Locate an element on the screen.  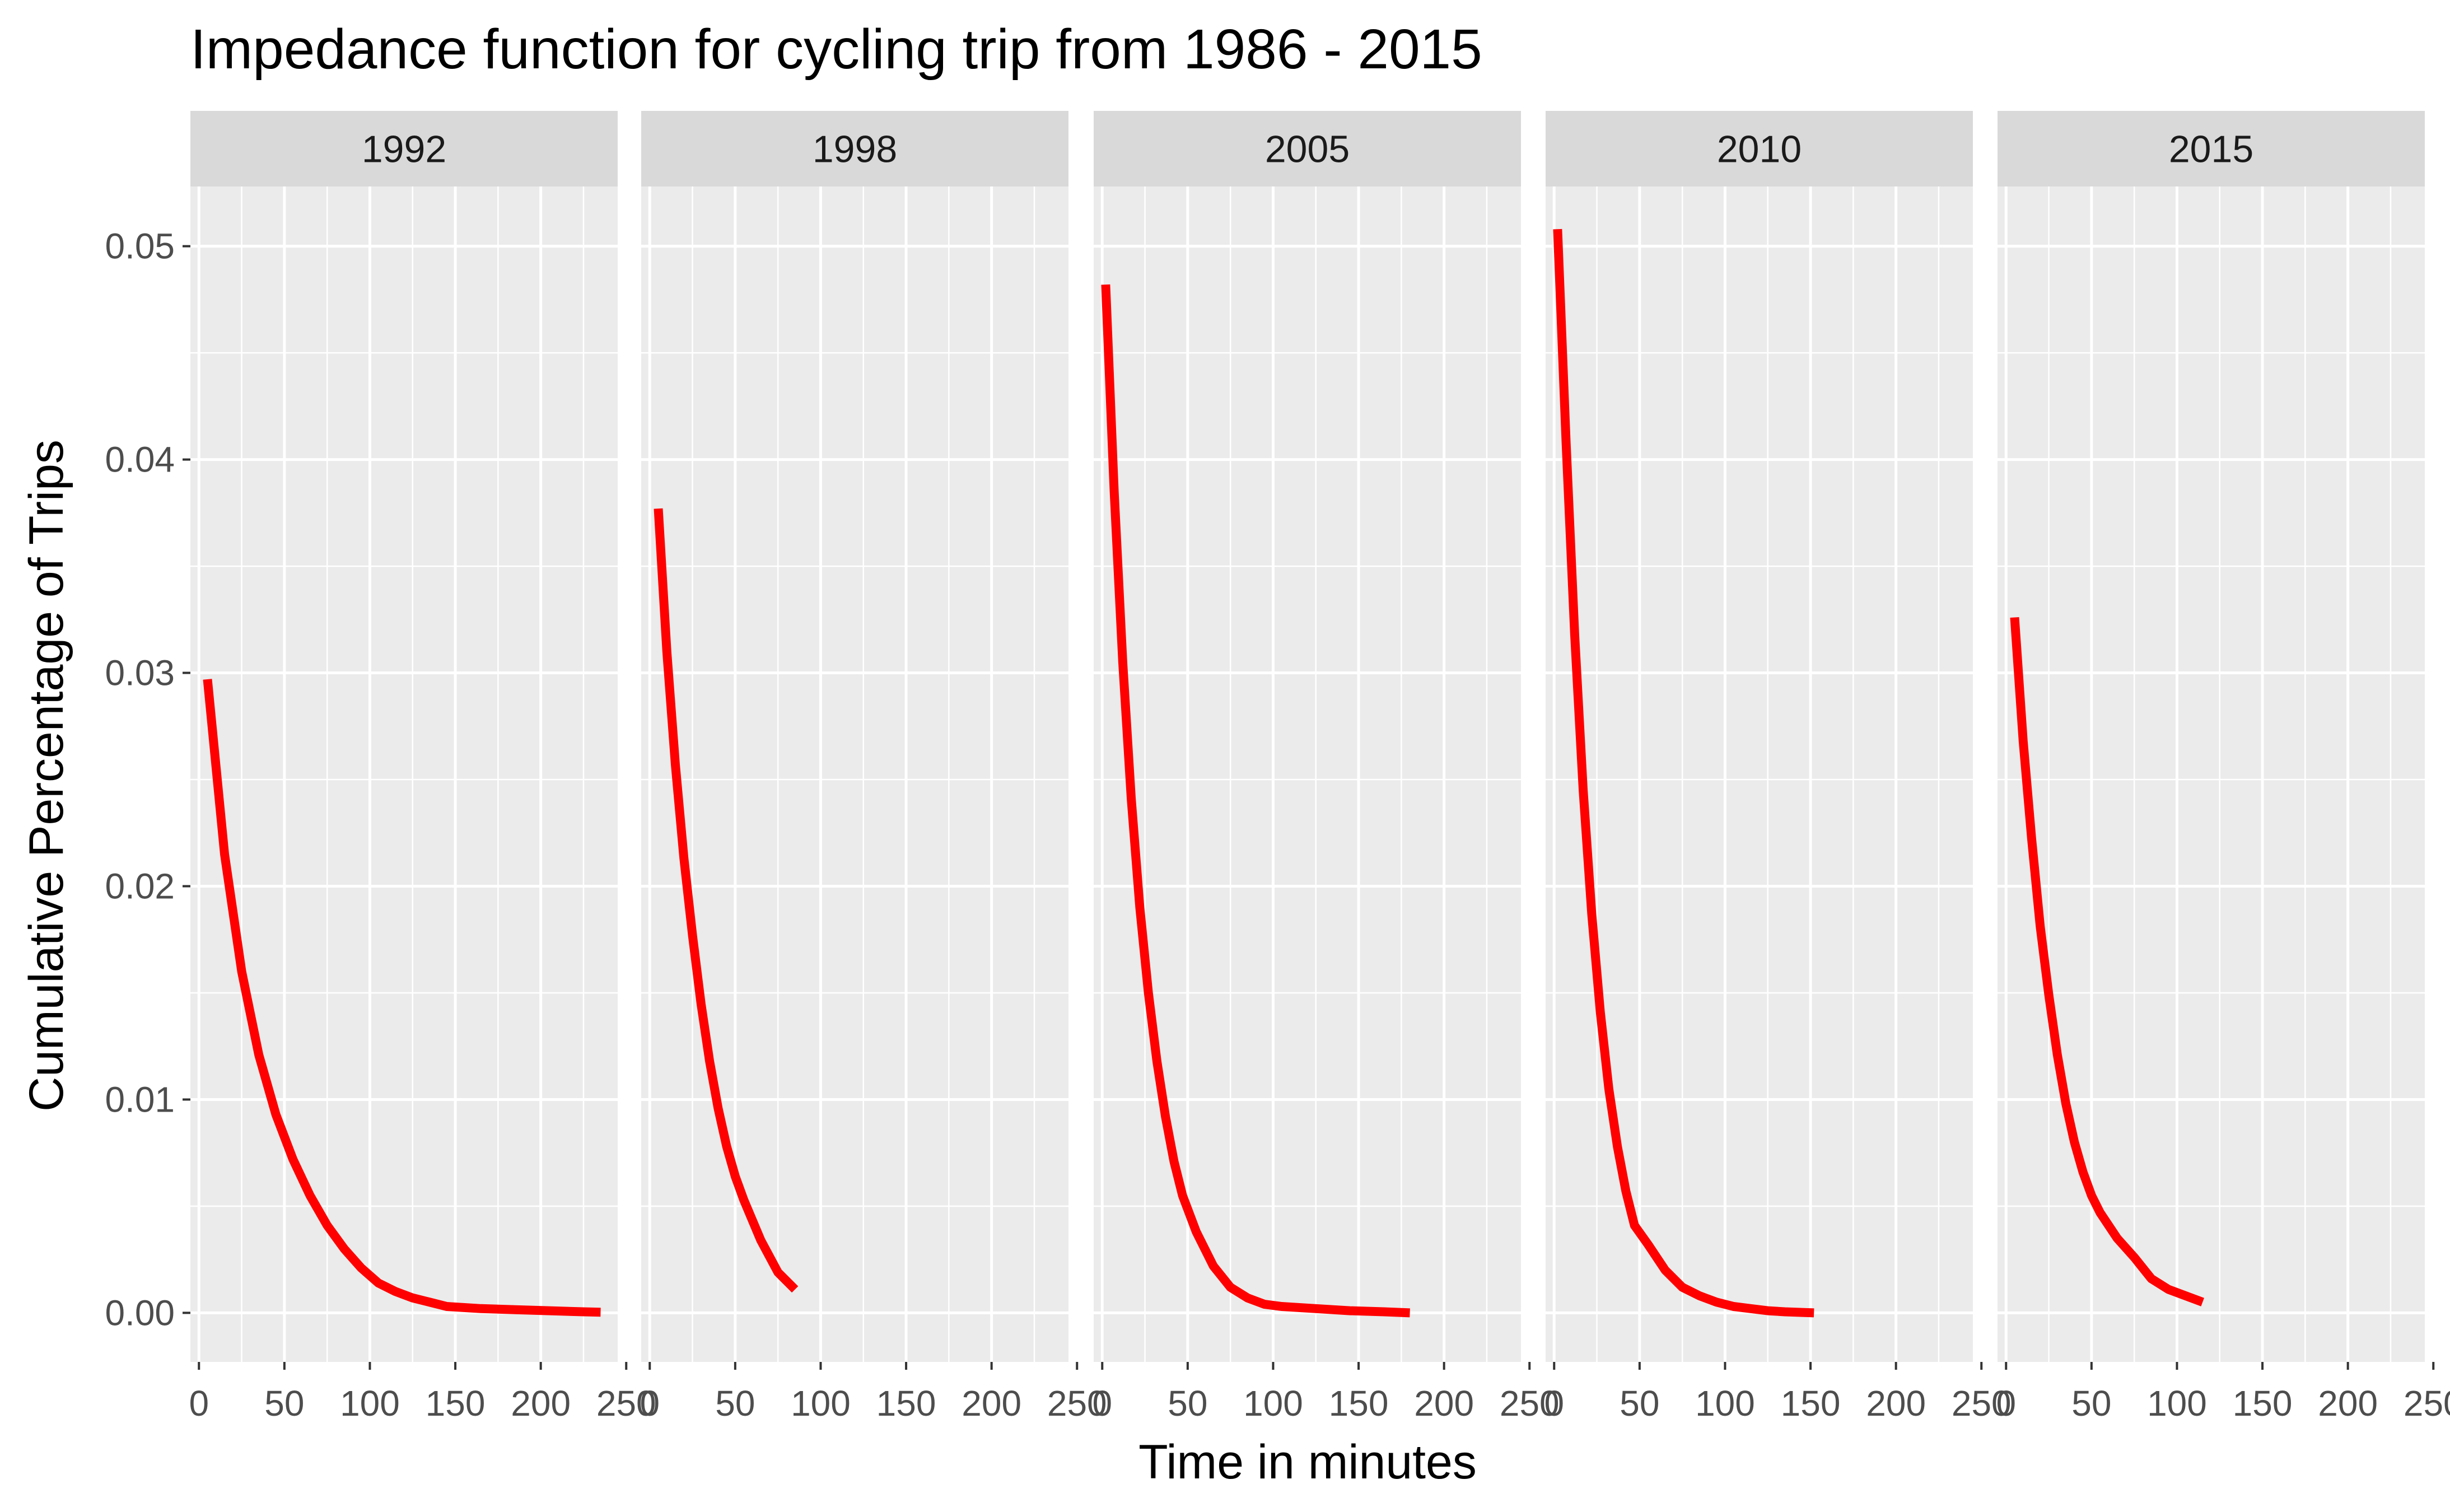
series-line-2010 is located at coordinates (1684, 773).